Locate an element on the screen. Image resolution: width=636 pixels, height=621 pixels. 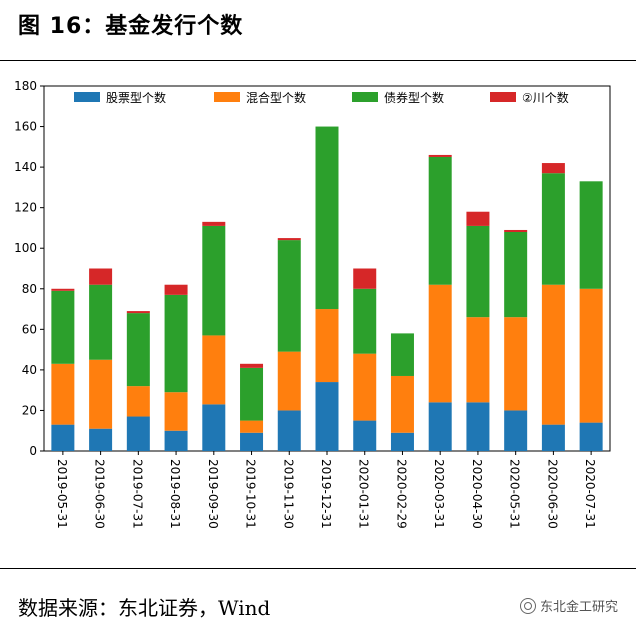
x-tick-label: 2019-10-31 is located at coordinates (251, 494).